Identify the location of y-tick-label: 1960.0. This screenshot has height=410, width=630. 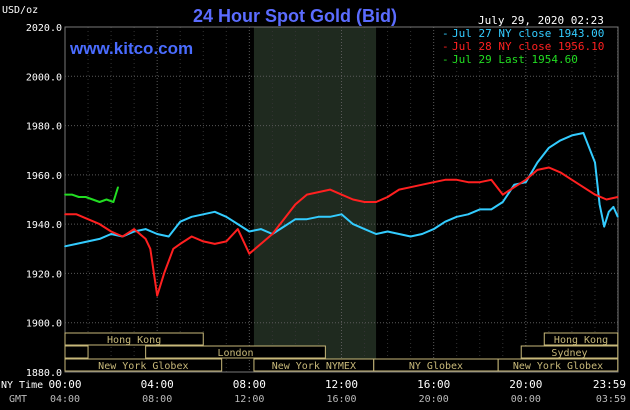
(44, 176).